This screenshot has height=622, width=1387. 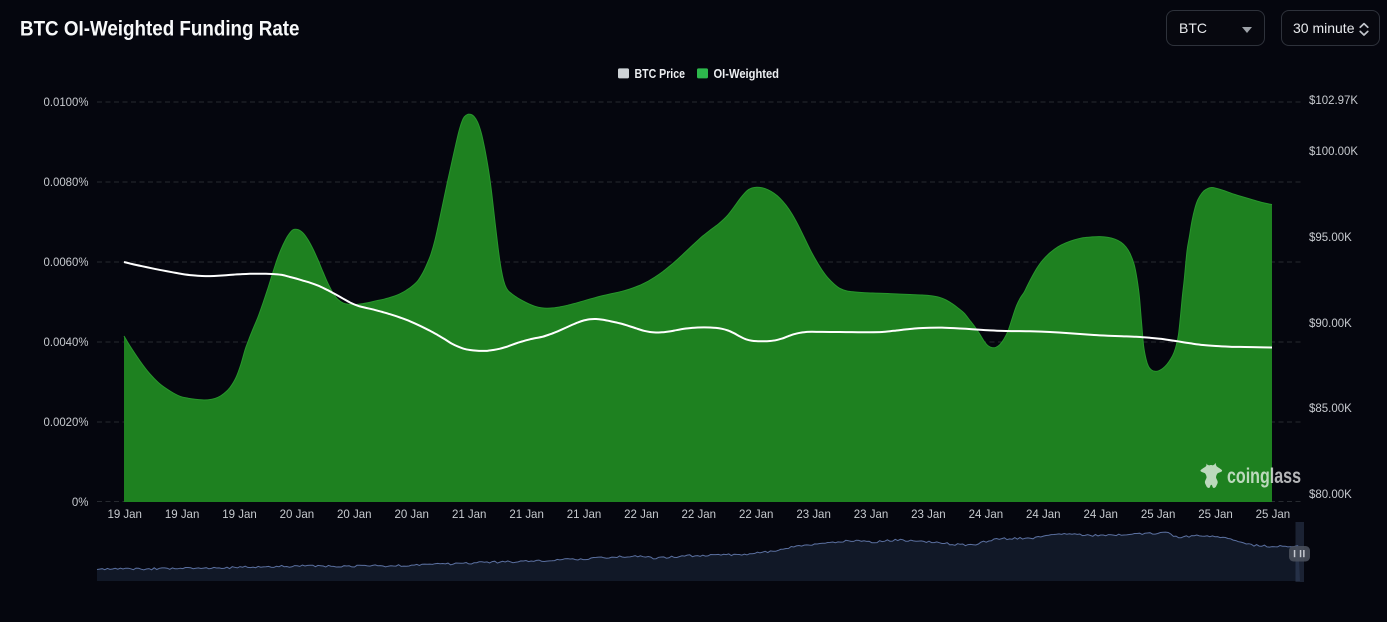 I want to click on svg-text: $100.00K, so click(x=1333, y=152).